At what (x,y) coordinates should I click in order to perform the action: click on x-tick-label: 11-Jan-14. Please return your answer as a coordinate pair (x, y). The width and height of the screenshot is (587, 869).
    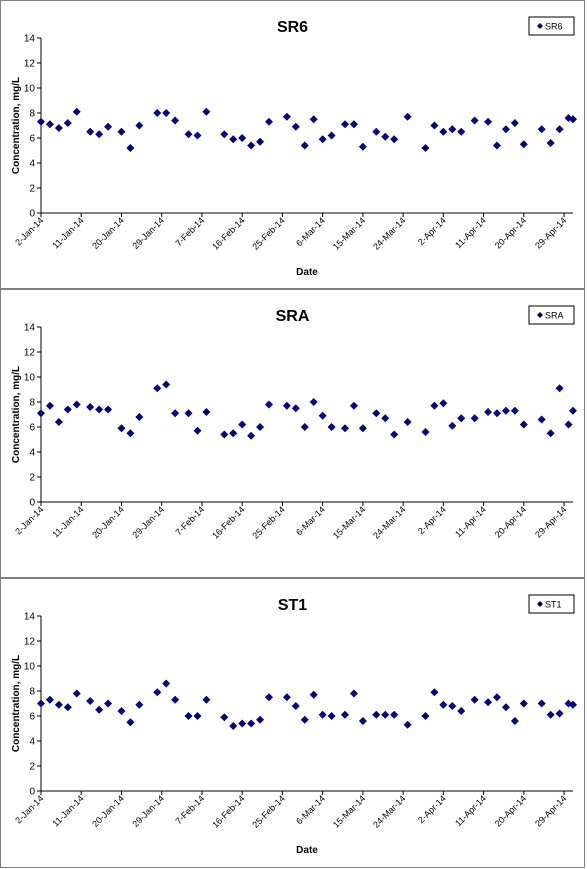
    Looking at the image, I should click on (67, 810).